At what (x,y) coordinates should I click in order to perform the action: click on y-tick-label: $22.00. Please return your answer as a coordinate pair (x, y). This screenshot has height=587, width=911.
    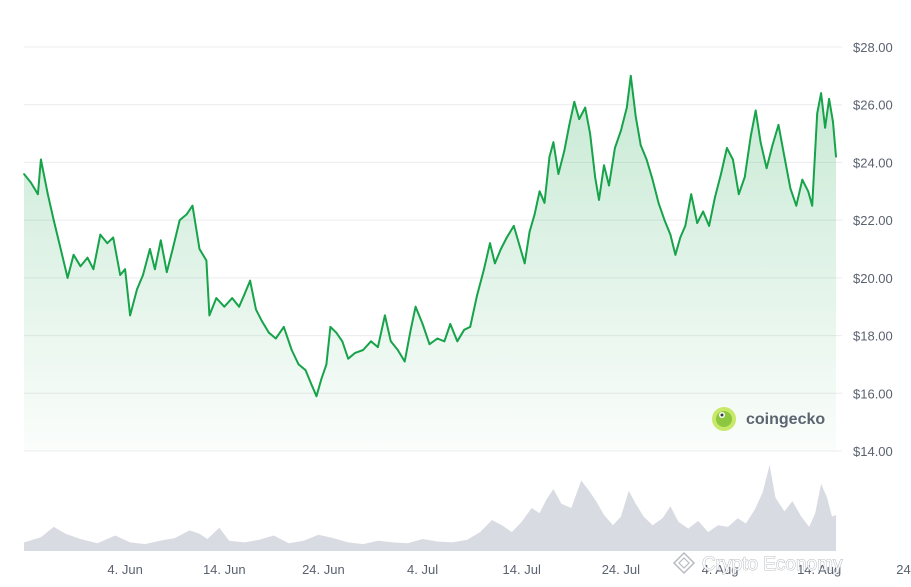
    Looking at the image, I should click on (873, 220).